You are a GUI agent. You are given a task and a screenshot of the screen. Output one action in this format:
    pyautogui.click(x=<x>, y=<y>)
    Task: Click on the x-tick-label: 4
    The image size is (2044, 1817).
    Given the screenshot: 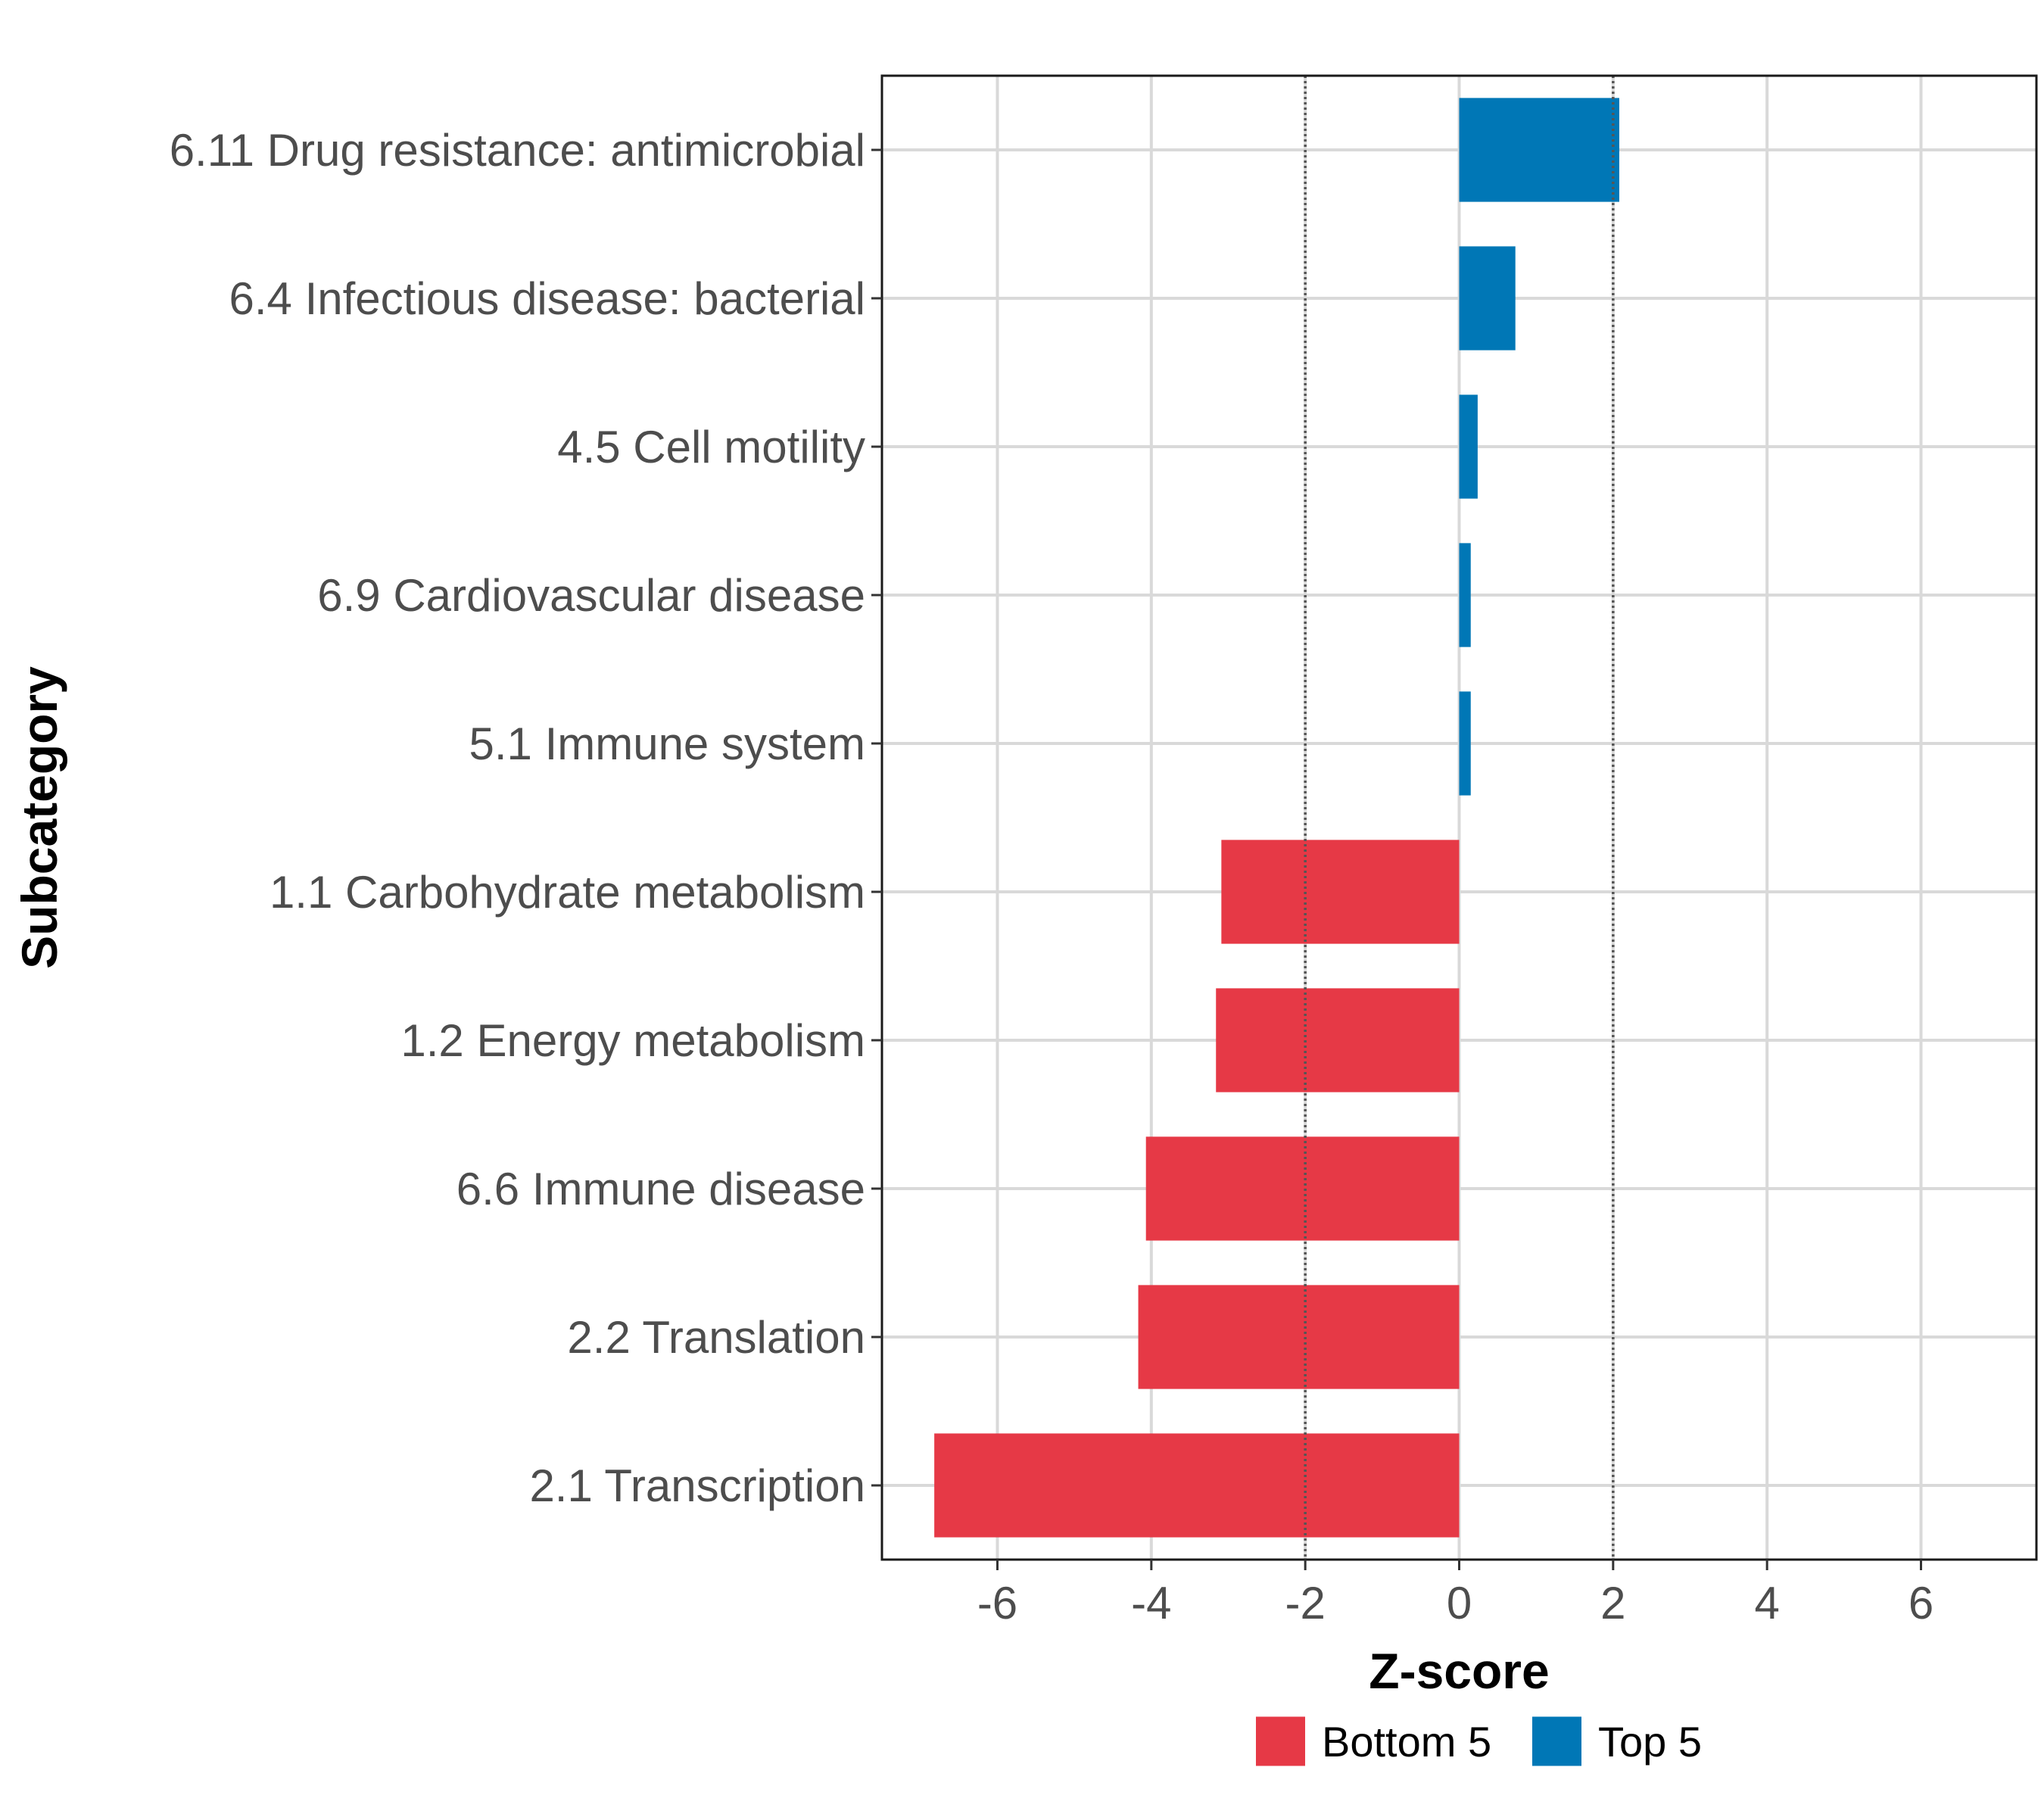 What is the action you would take?
    pyautogui.click(x=1766, y=1603)
    